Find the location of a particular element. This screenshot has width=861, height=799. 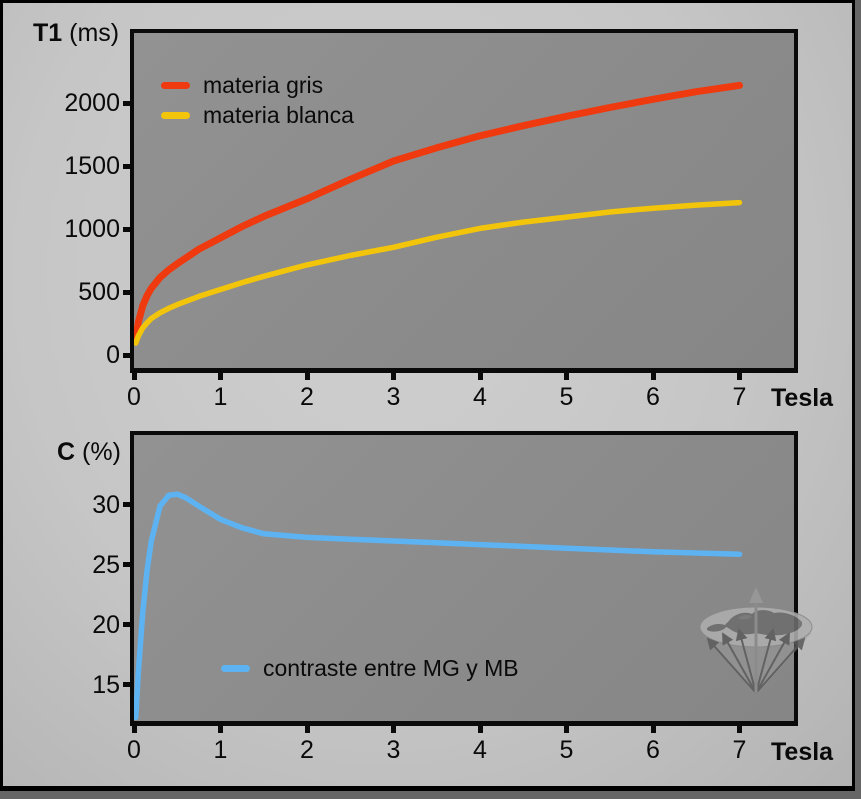

t1-axis-title: T1 (ms) is located at coordinates (76, 33).